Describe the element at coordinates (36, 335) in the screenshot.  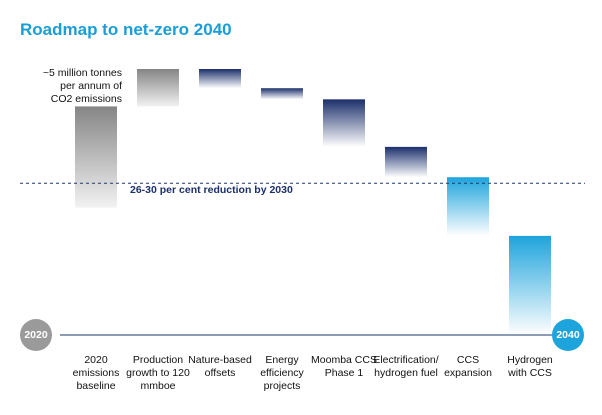
I see `start-year-badge: 2020` at that location.